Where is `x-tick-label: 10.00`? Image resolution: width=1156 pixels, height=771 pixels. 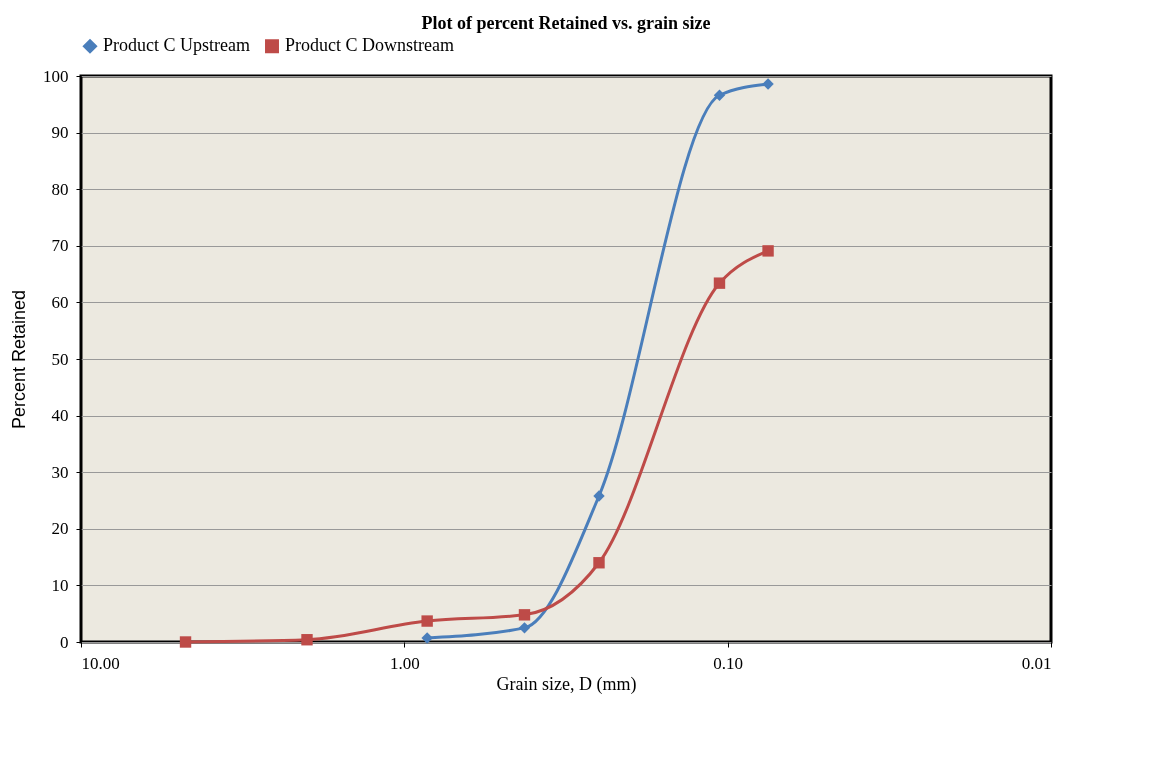
x-tick-label: 10.00 is located at coordinates (100, 663).